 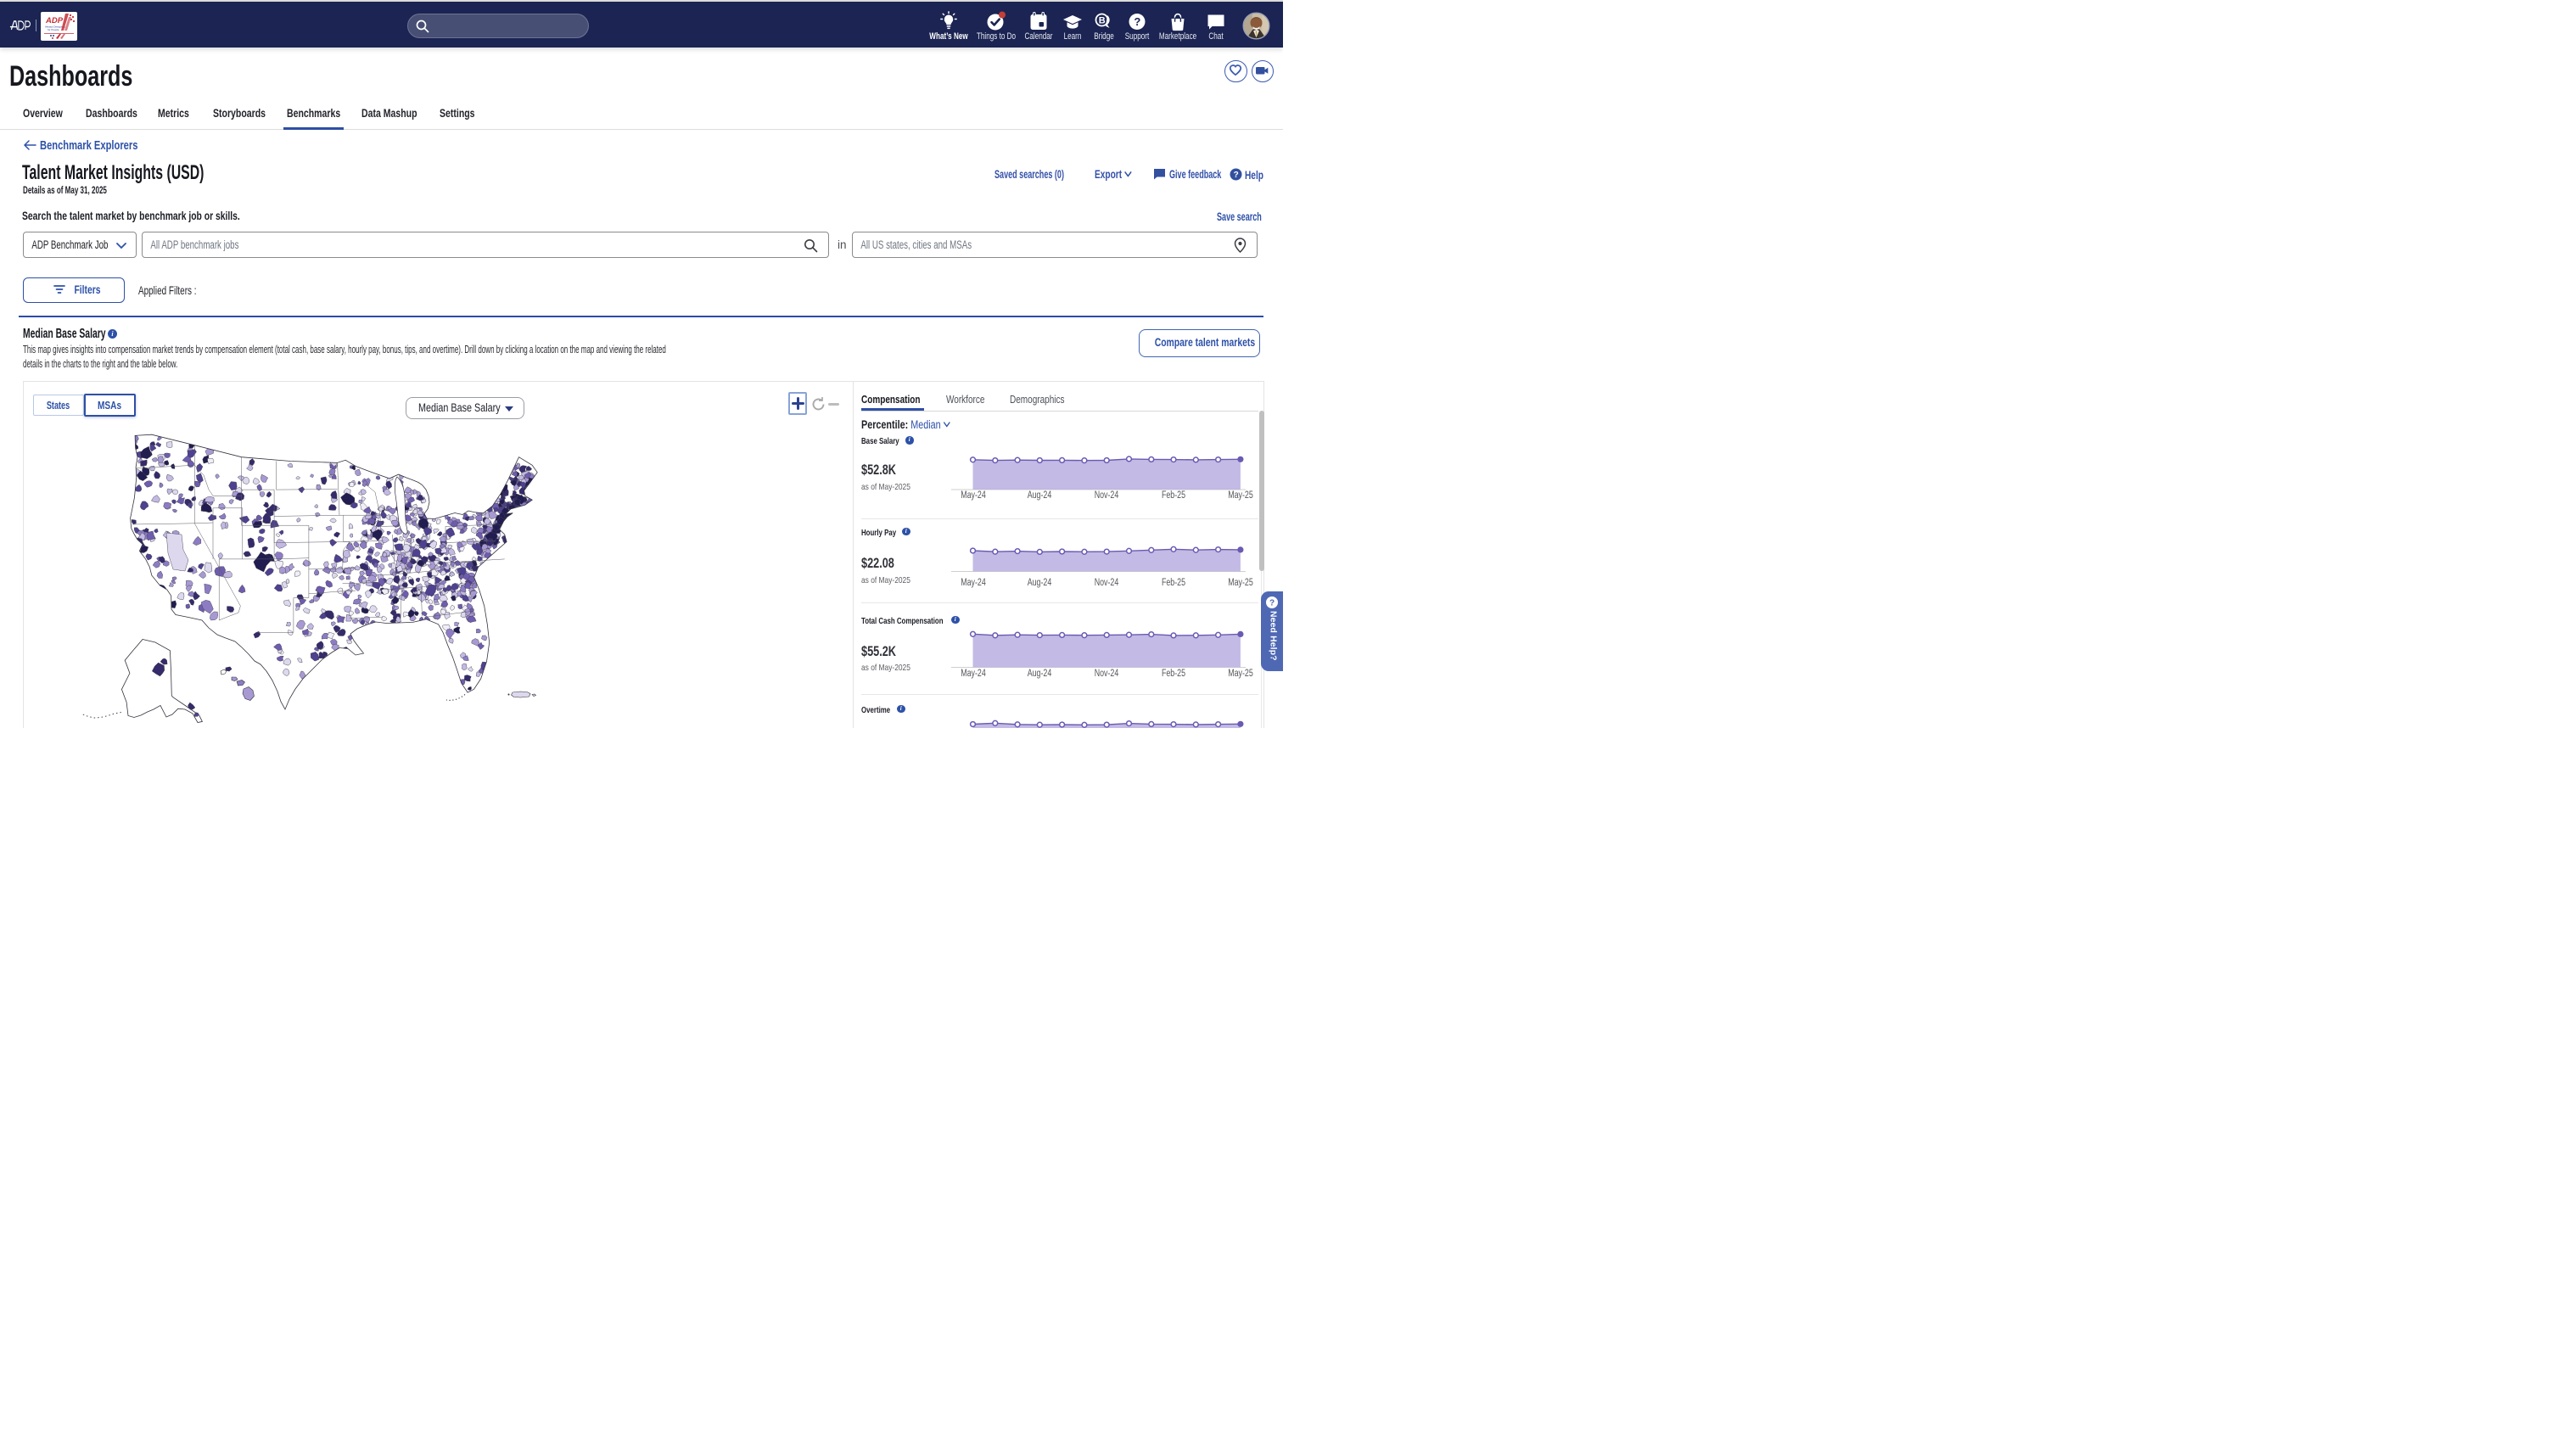 What do you see at coordinates (1102, 21) in the screenshot?
I see `svg-text: B` at bounding box center [1102, 21].